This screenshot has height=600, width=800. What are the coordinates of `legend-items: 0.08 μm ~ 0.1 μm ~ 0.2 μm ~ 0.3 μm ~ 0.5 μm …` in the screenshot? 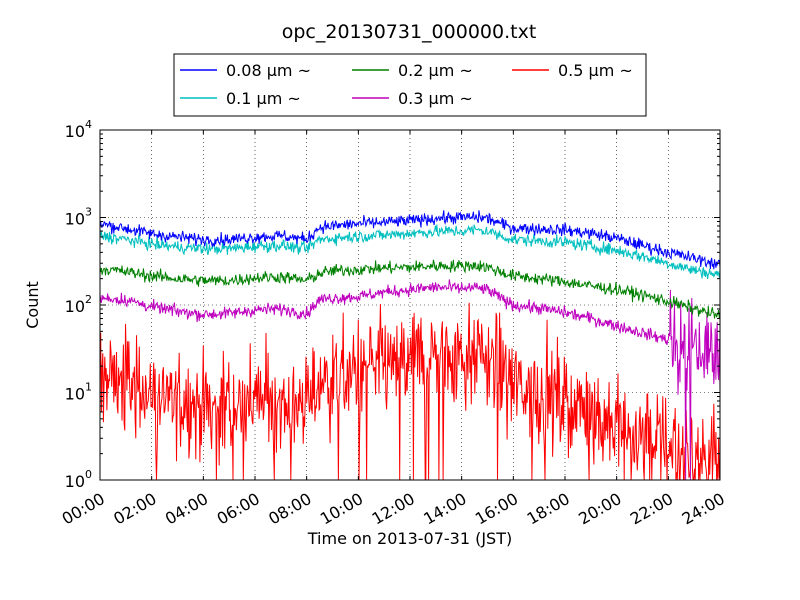 It's located at (406, 84).